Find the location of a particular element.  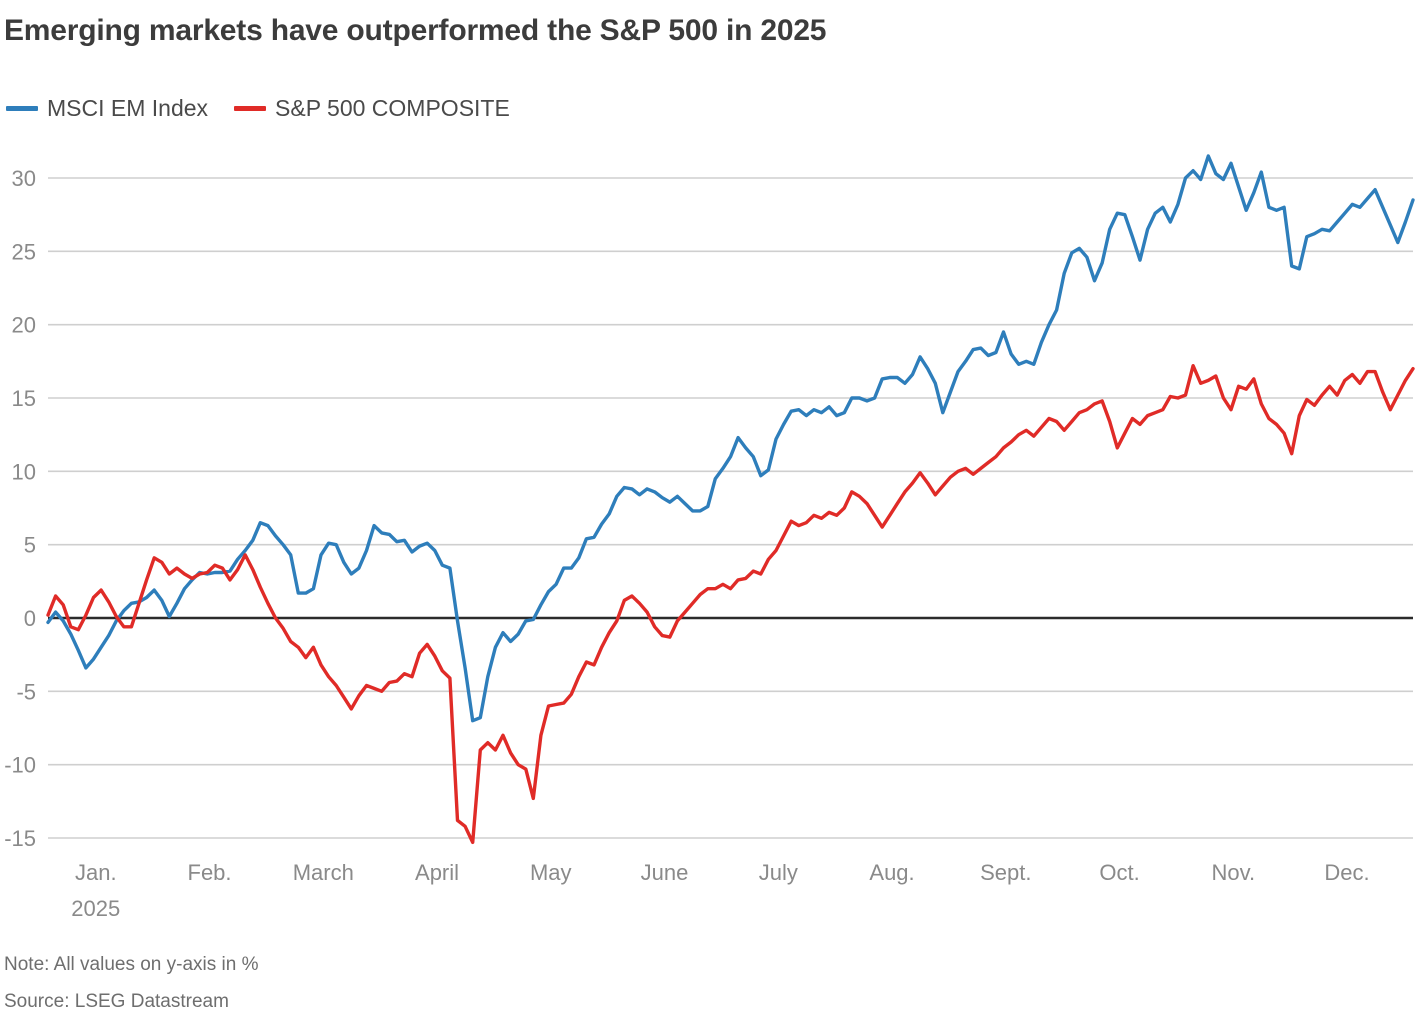

y-tick-label: -15 is located at coordinates (20, 838).